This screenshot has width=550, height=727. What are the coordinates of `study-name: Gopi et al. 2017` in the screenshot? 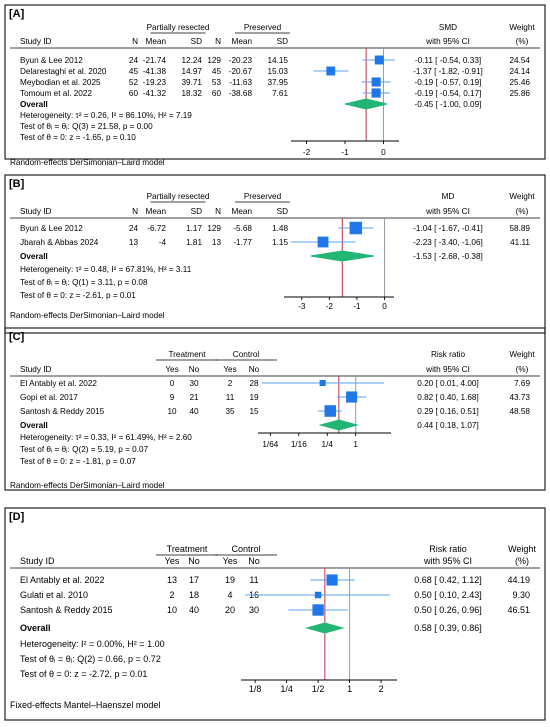 It's located at (49, 397).